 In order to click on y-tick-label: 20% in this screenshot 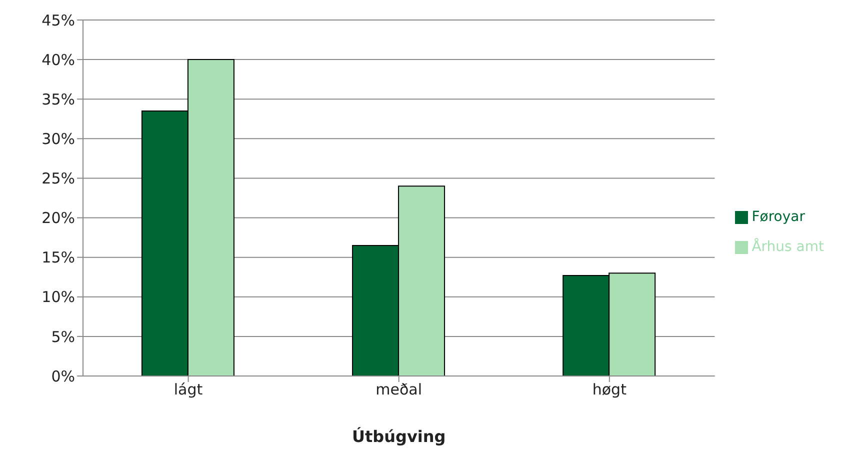, I will do `click(58, 218)`.